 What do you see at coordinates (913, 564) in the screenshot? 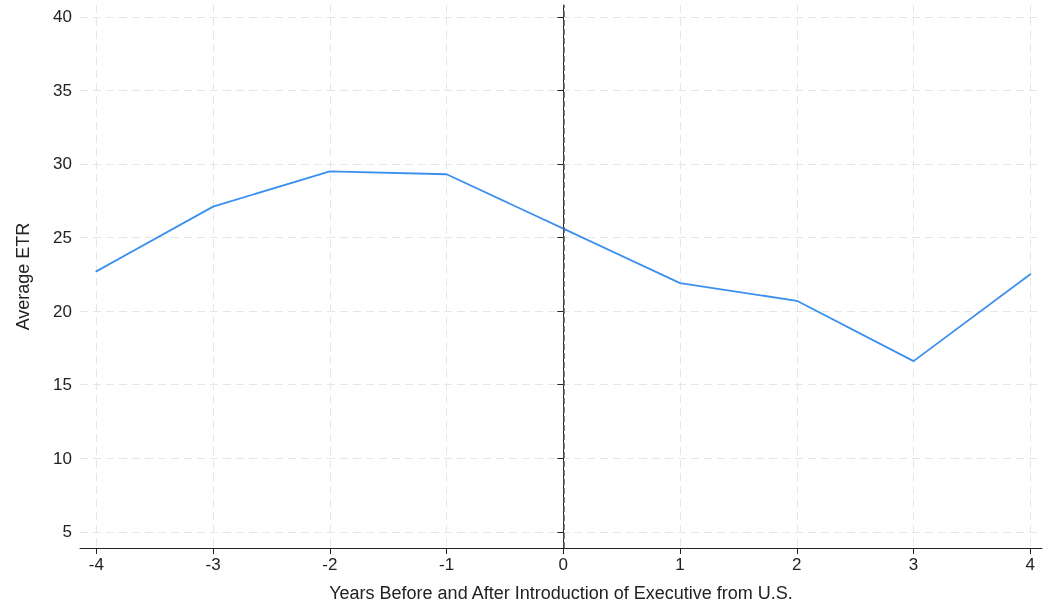
I see `x-tick-label: 3` at bounding box center [913, 564].